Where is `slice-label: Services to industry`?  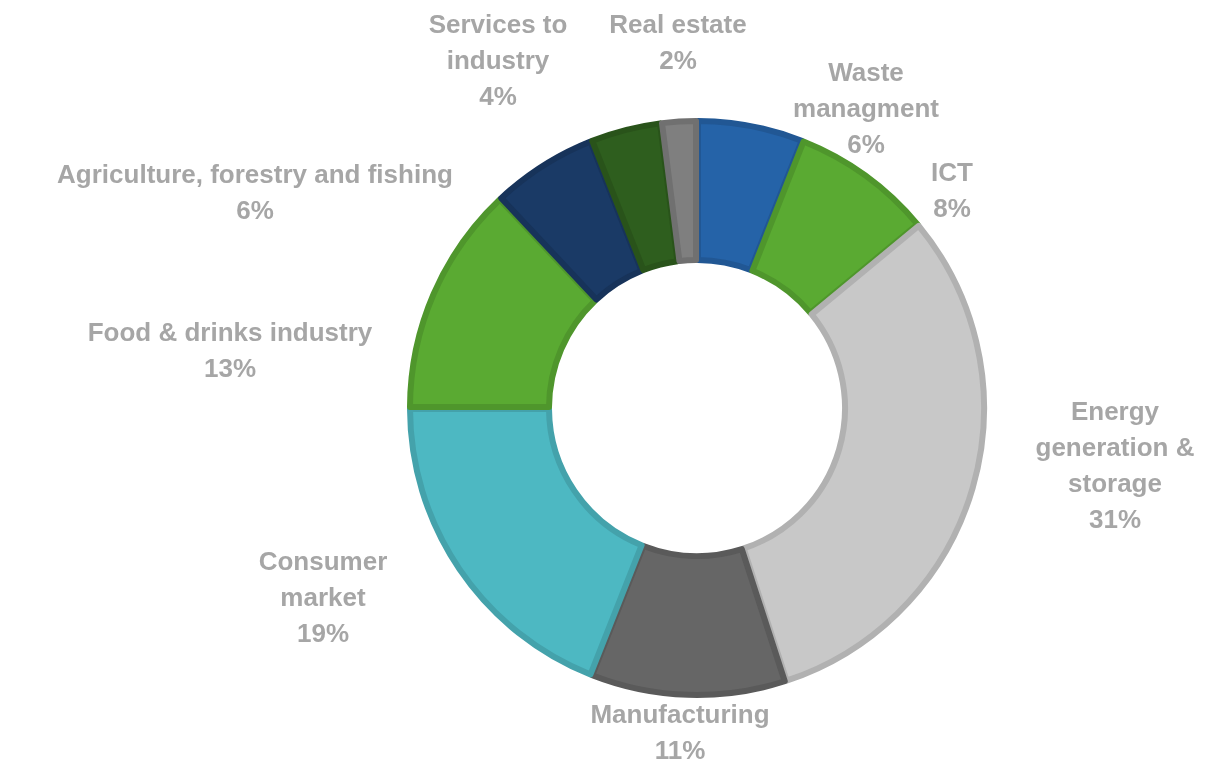 slice-label: Services to industry is located at coordinates (498, 42).